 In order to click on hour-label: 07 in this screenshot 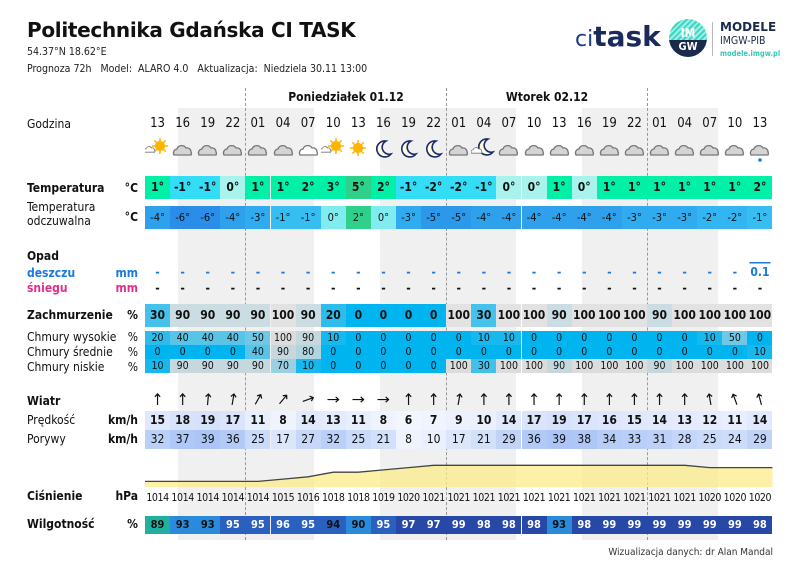, I will do `click(710, 123)`.